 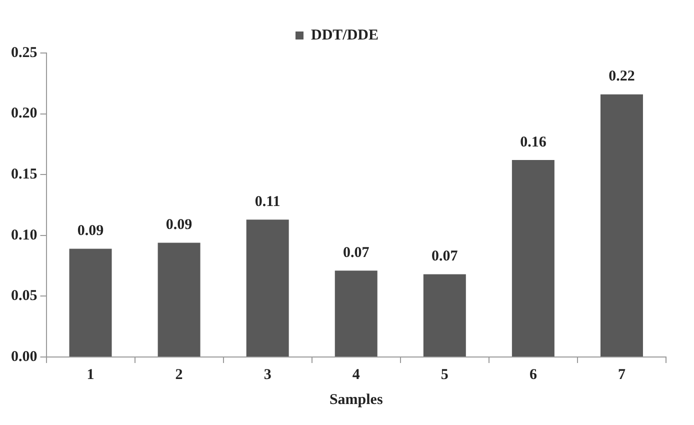 What do you see at coordinates (267, 202) in the screenshot?
I see `data-label: 0.11` at bounding box center [267, 202].